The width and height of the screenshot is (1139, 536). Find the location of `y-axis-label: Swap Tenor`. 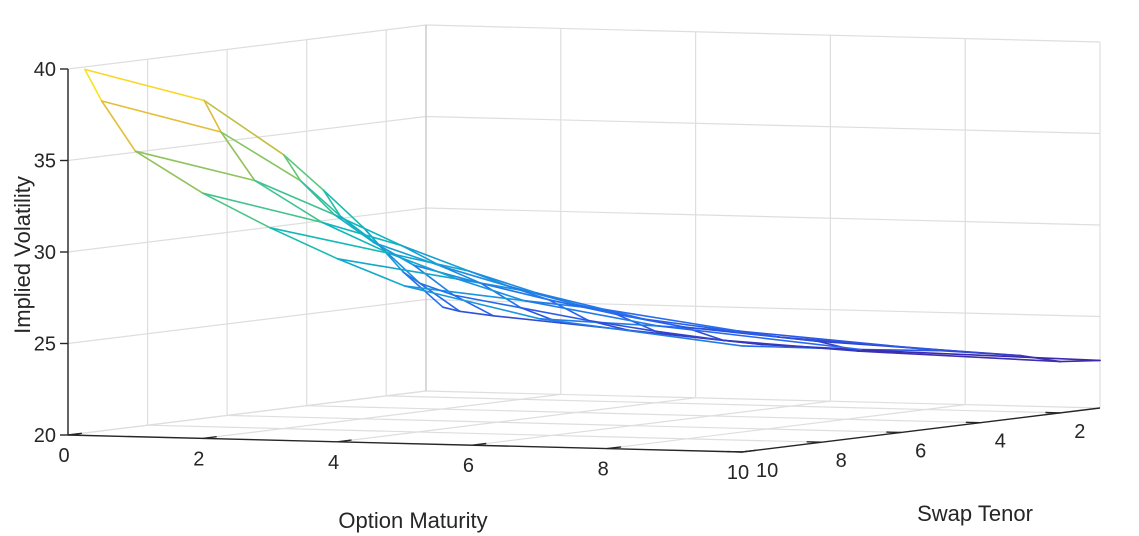

y-axis-label: Swap Tenor is located at coordinates (975, 513).